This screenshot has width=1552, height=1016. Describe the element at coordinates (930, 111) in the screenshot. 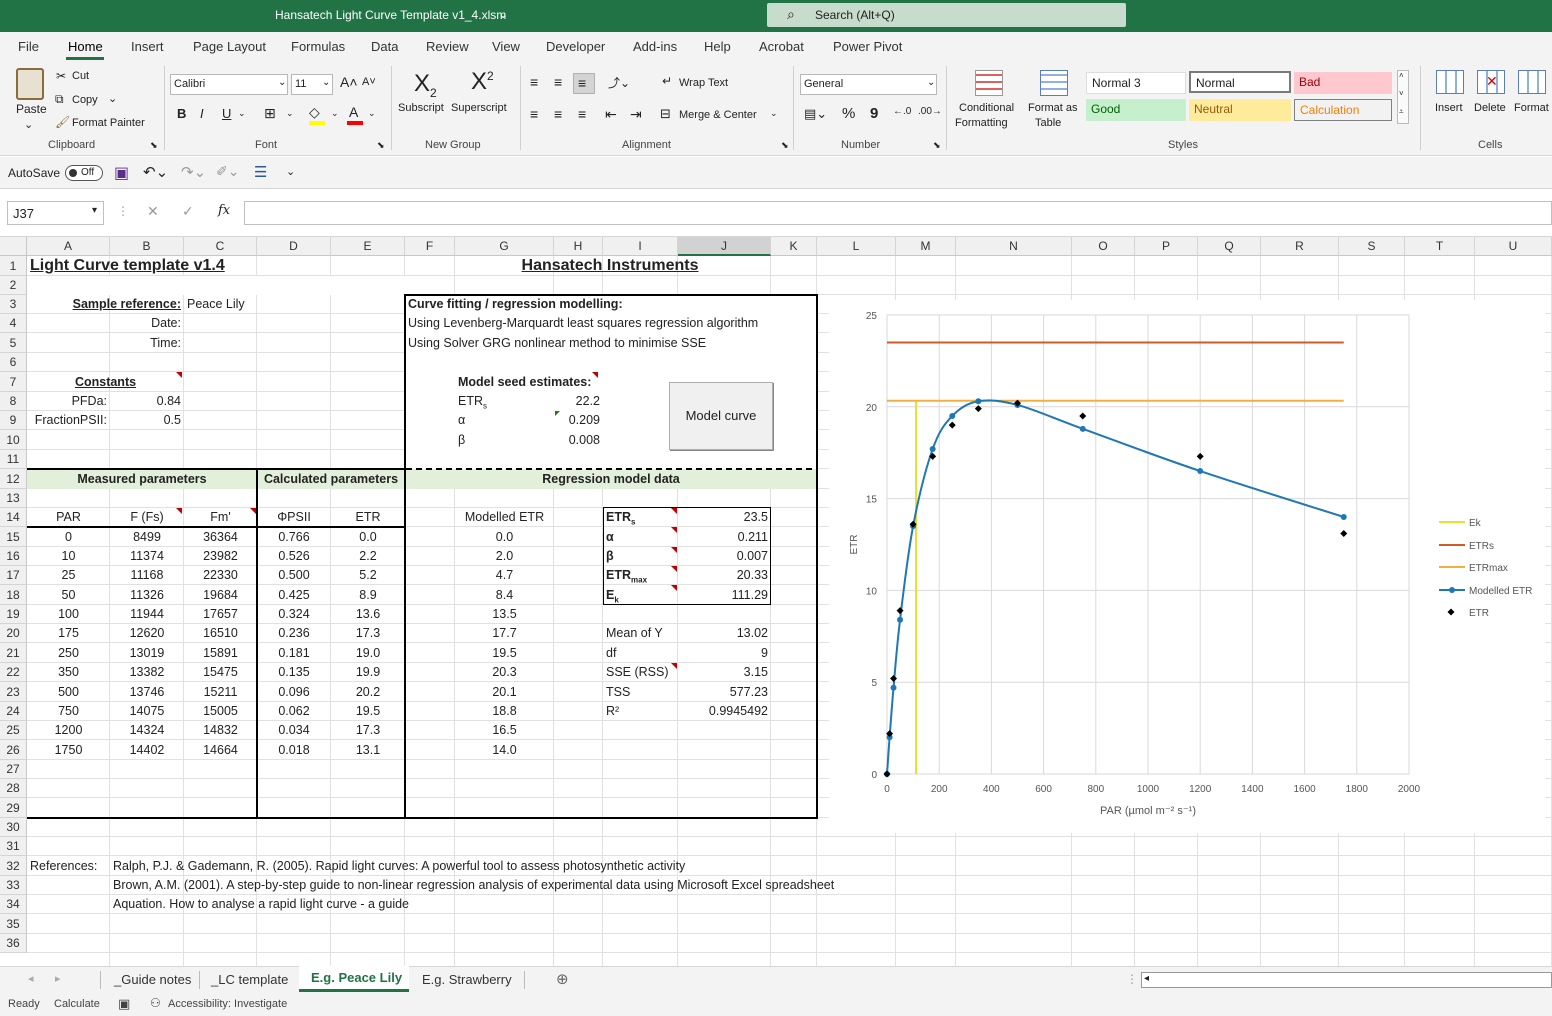

I see `decrease-decimal-icon: .00→` at that location.